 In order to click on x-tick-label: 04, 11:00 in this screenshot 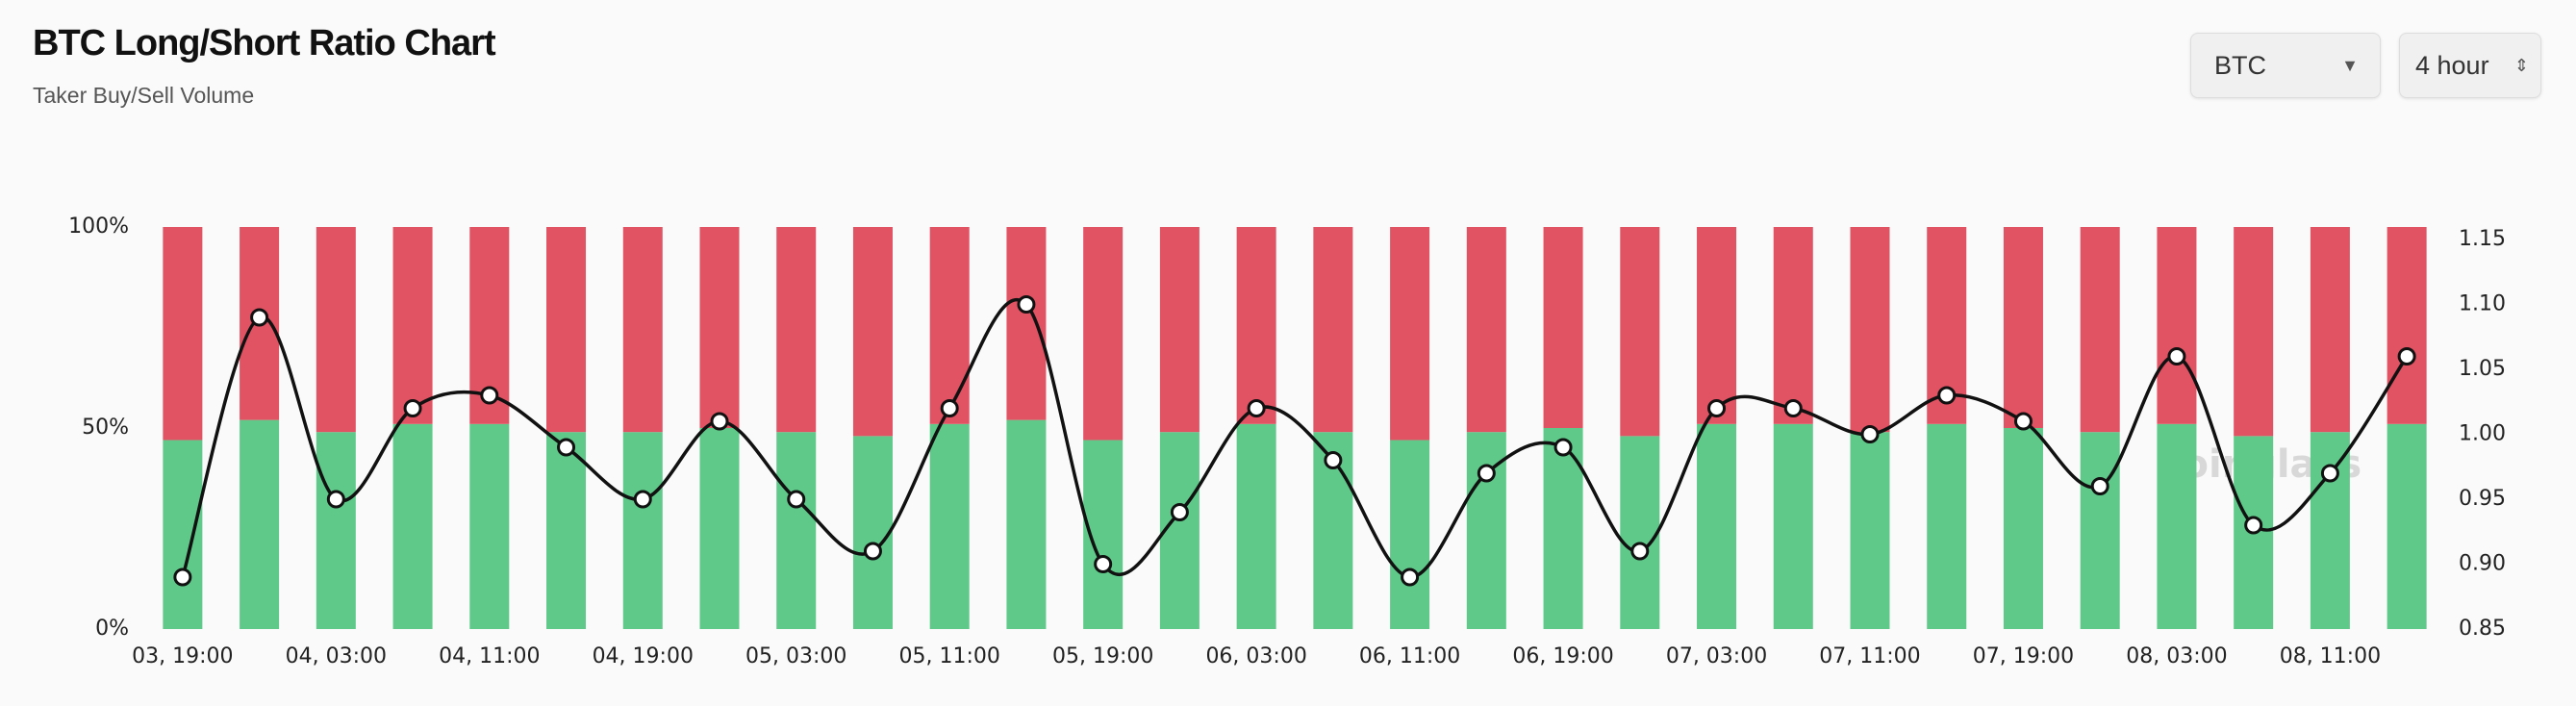, I will do `click(489, 656)`.